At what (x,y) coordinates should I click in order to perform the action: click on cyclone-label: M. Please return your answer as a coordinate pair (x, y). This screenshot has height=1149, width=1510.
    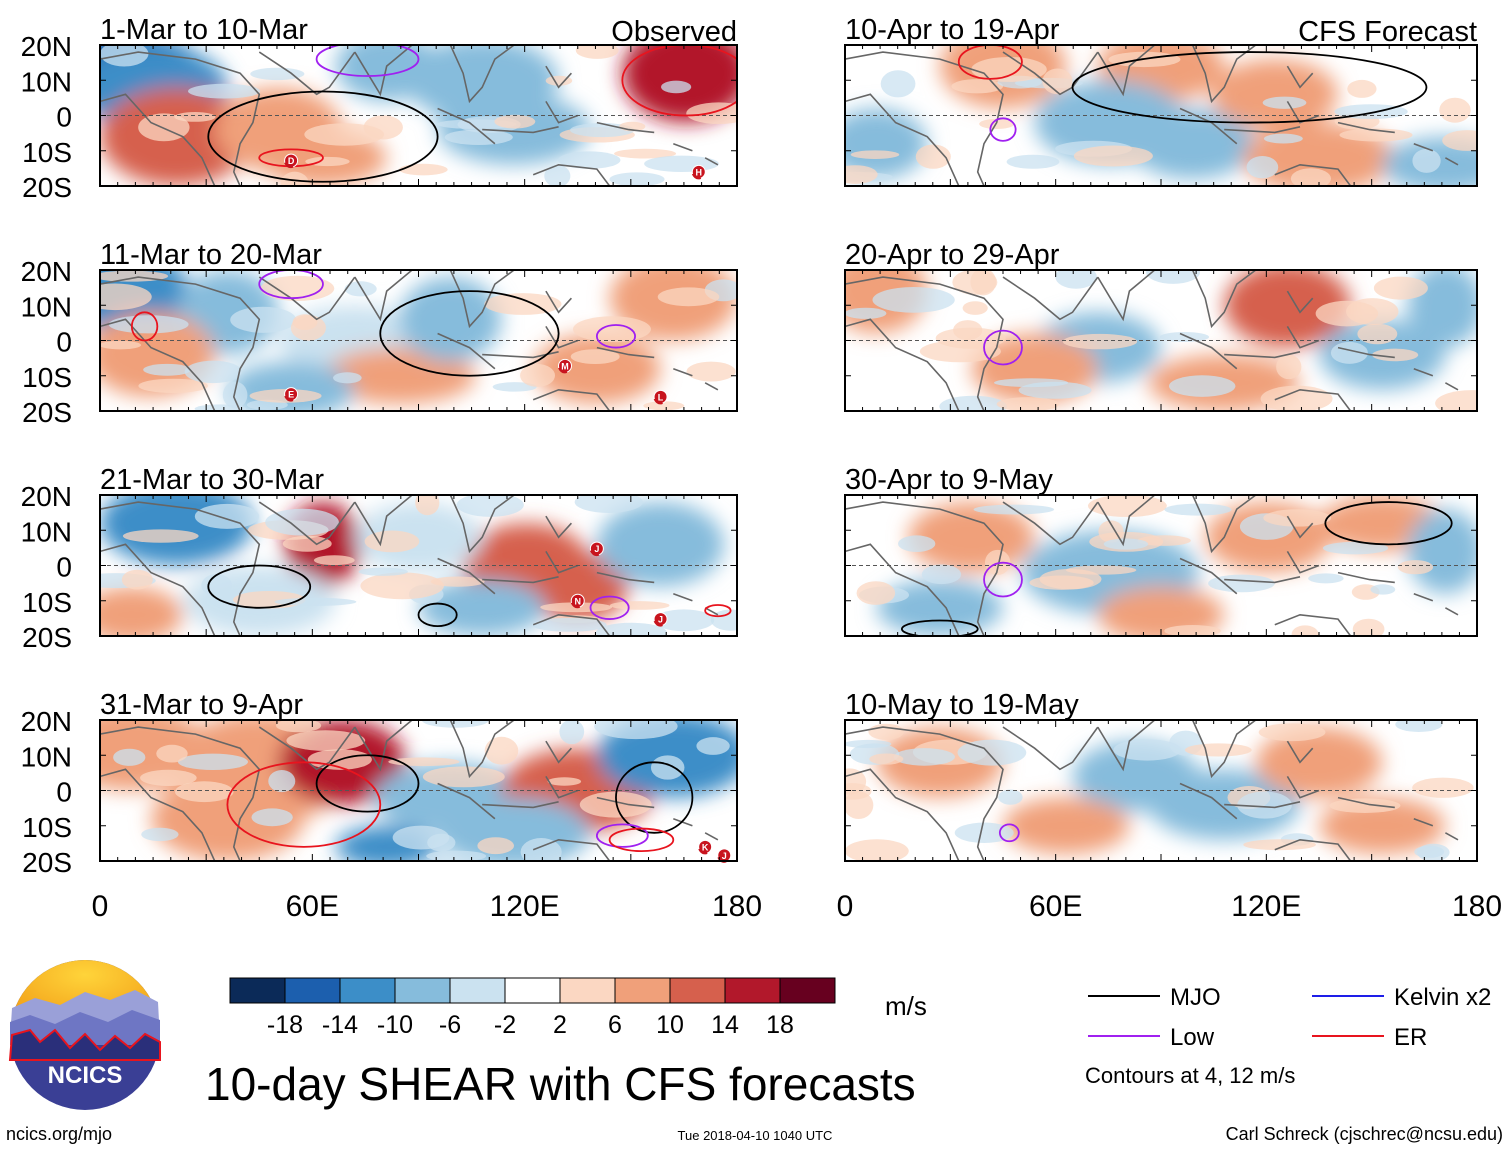
    Looking at the image, I should click on (565, 366).